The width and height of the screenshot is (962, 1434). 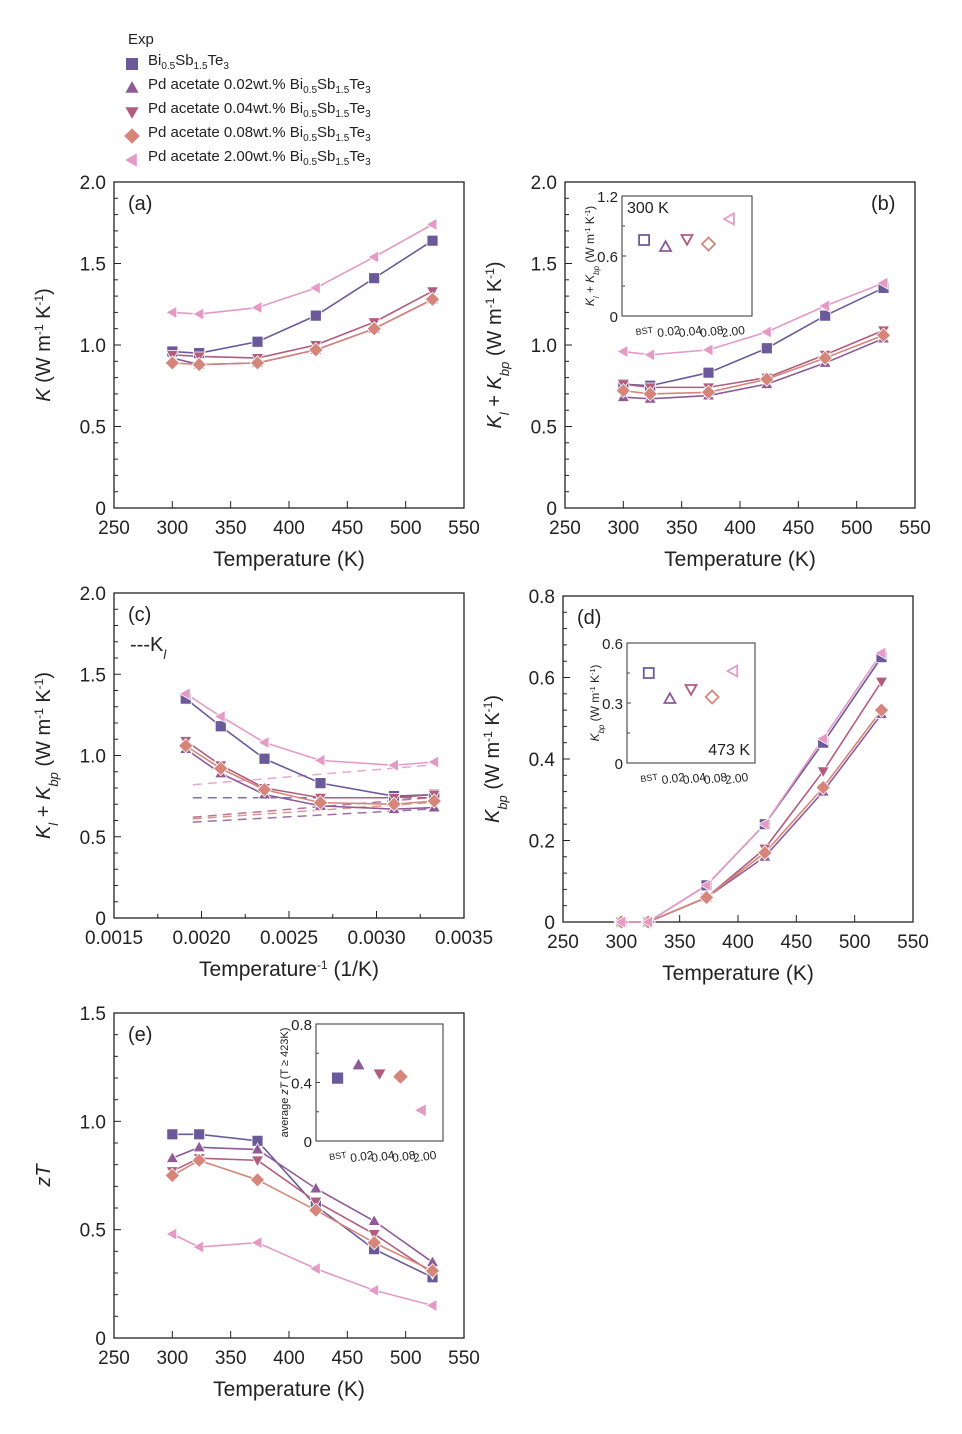 I want to click on legend-label: Pd acetate 0.04wt.% Bi0.5Sb1.5Te3, so click(x=259, y=110).